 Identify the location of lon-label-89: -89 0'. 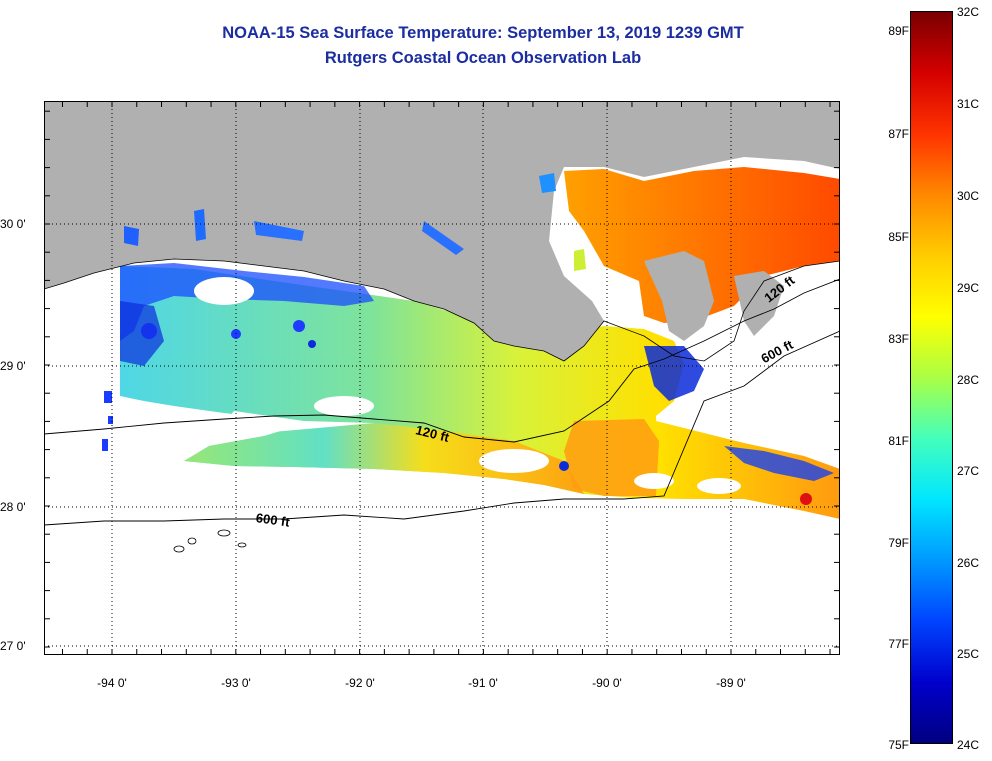
(731, 683).